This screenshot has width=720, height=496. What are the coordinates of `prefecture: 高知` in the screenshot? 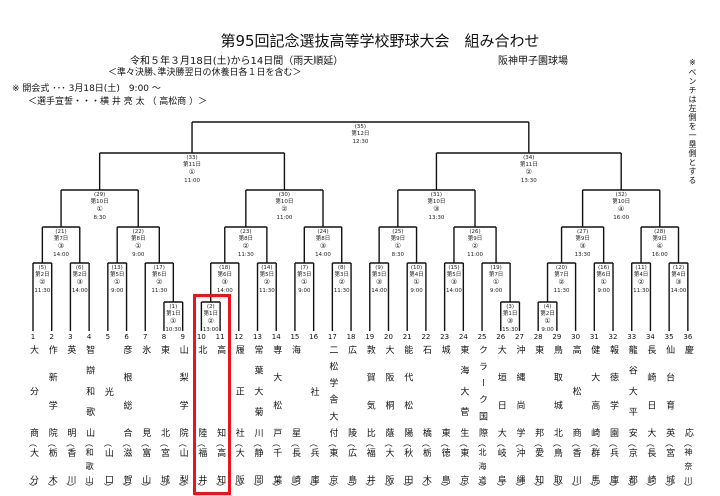 It's located at (220, 466).